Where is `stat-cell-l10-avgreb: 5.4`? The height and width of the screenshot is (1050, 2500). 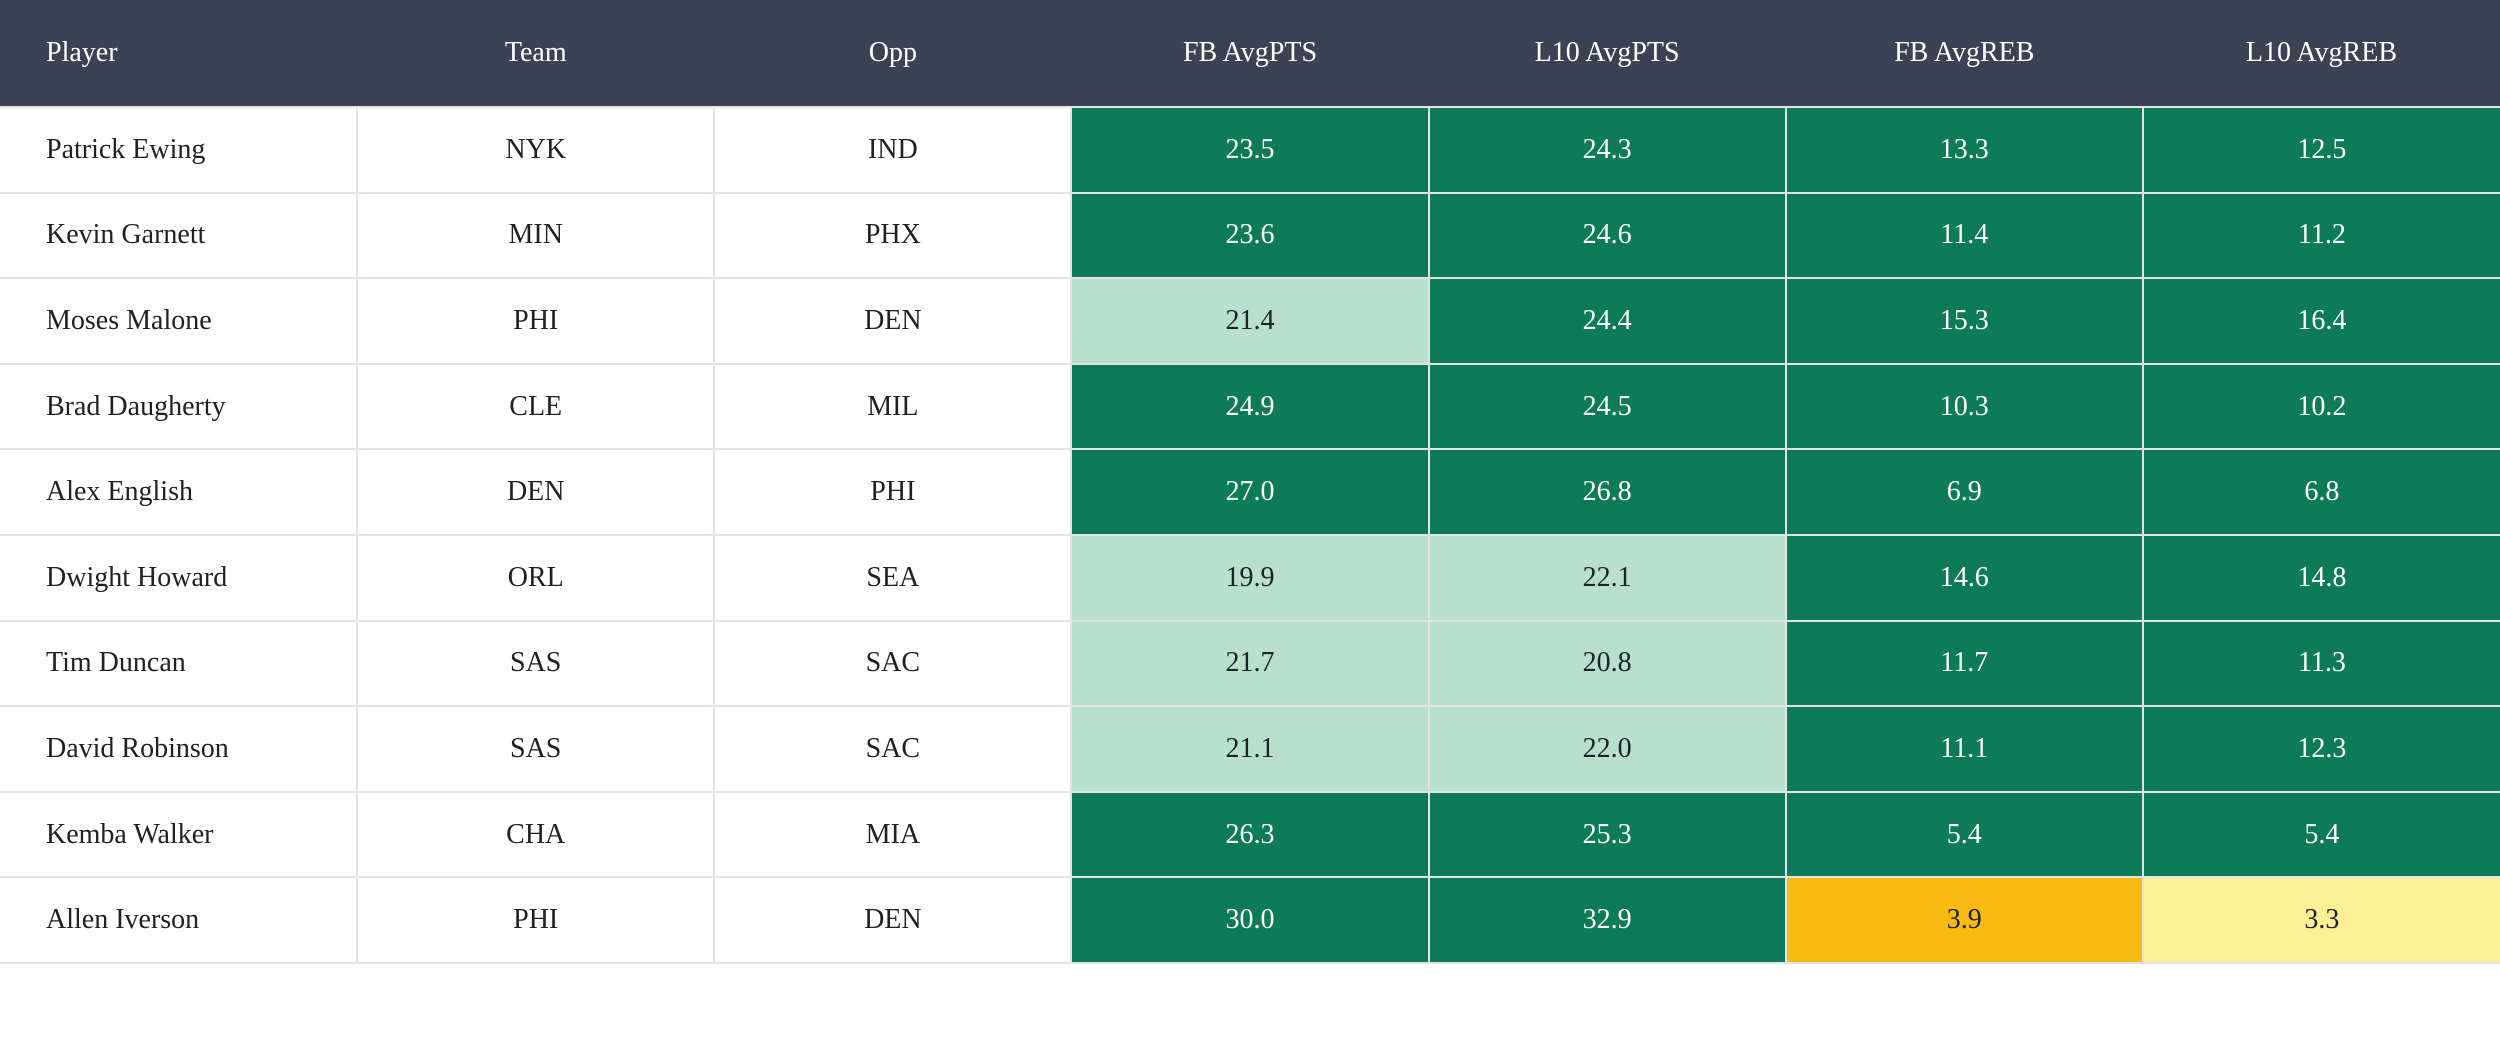 stat-cell-l10-avgreb: 5.4 is located at coordinates (2320, 834).